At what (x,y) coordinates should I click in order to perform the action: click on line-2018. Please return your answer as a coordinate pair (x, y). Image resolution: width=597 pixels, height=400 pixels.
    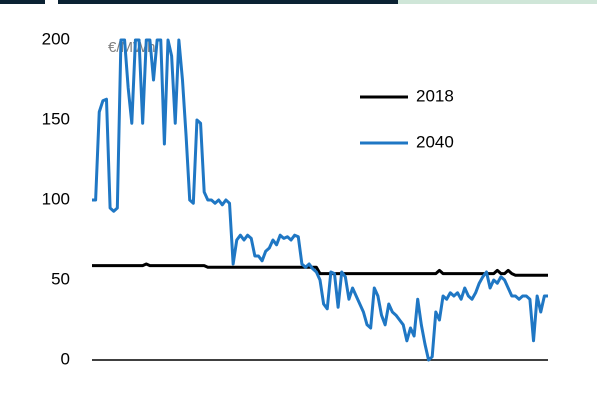
    Looking at the image, I should click on (320, 269).